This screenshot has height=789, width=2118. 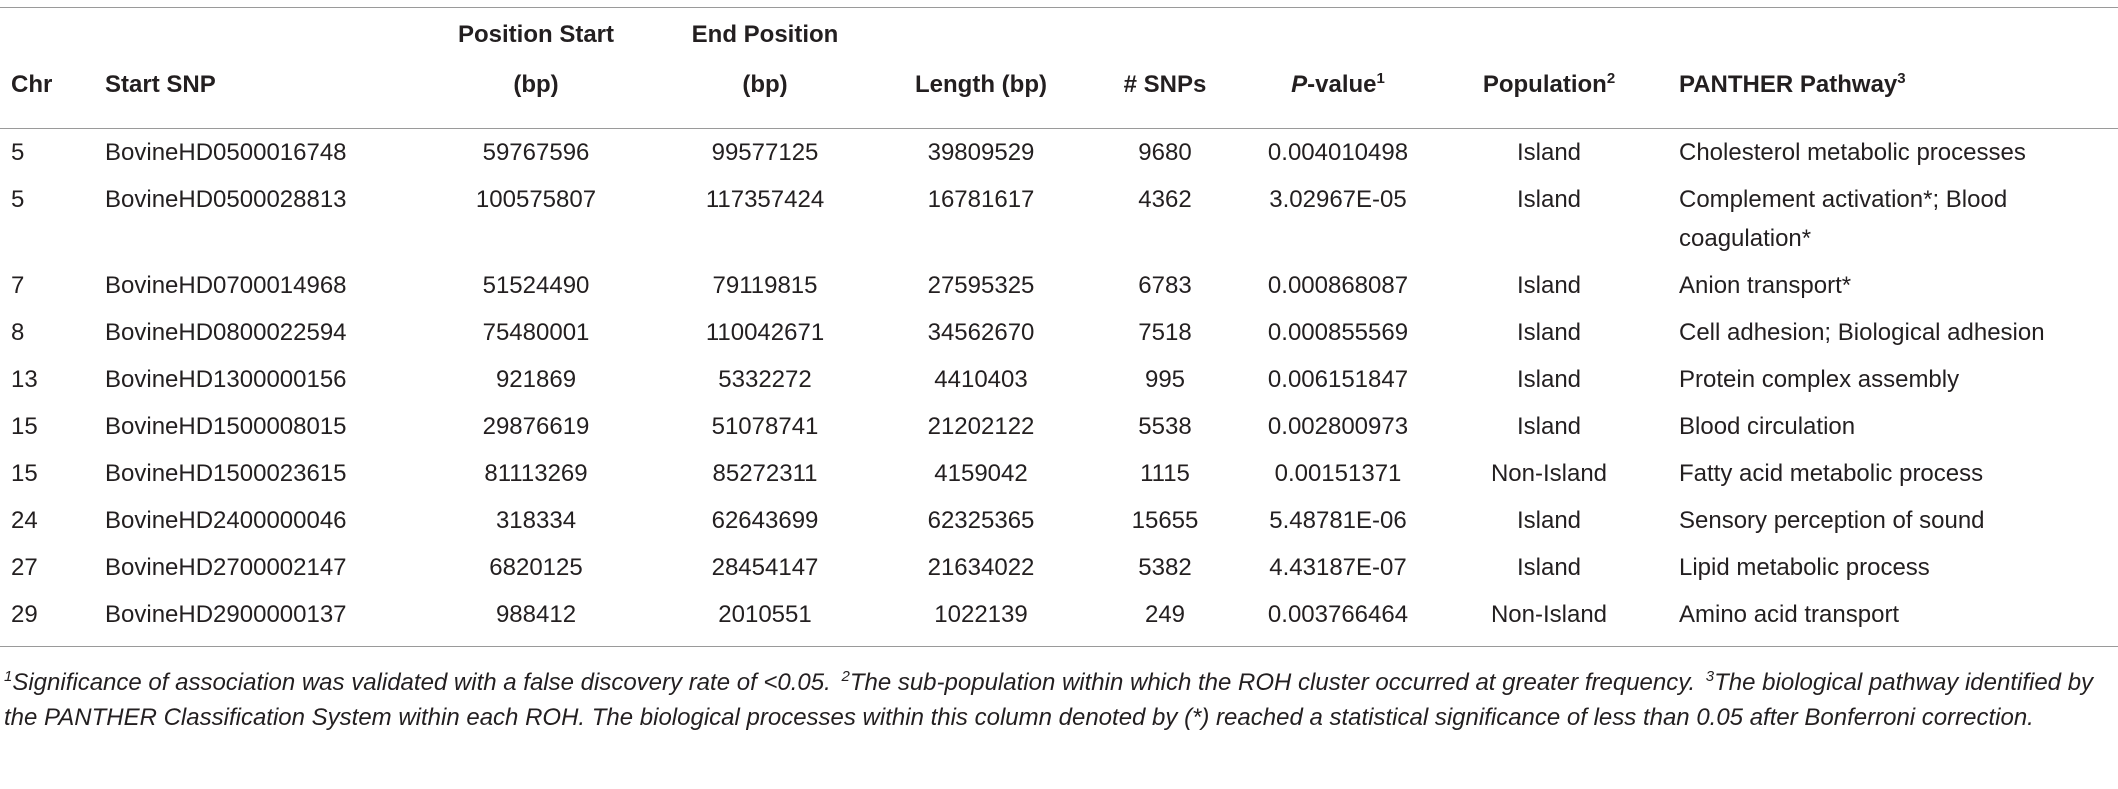 I want to click on table-cell: BovineHD0800022594, so click(x=226, y=332).